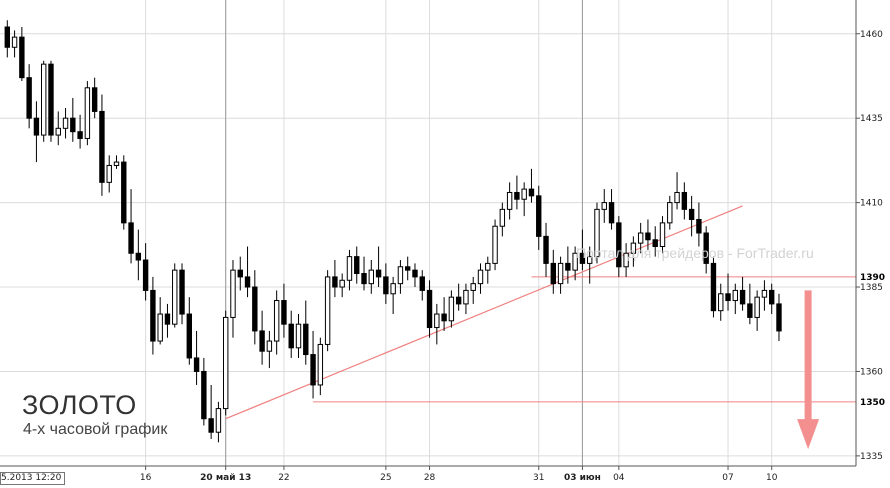 Image resolution: width=890 pixels, height=488 pixels. What do you see at coordinates (283, 478) in the screenshot?
I see `x-tick-label: 22` at bounding box center [283, 478].